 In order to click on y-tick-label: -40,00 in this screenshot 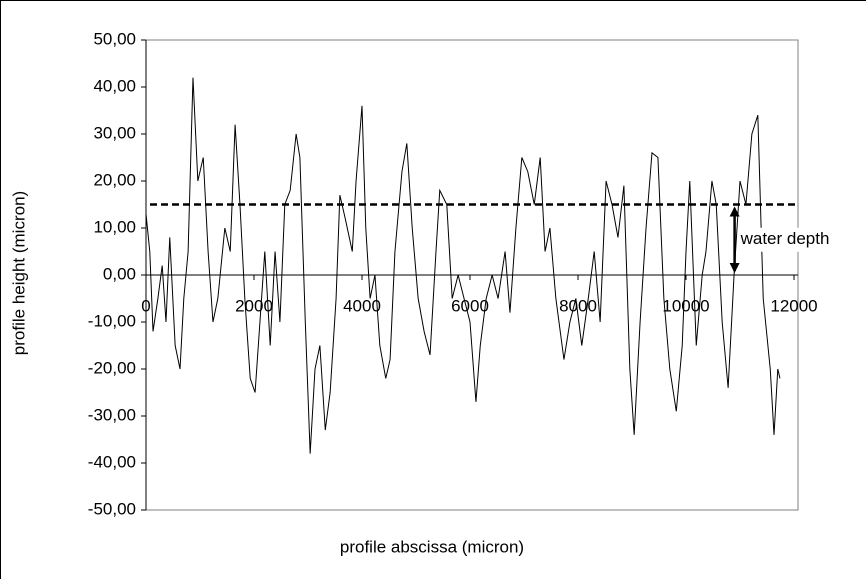, I will do `click(112, 461)`.